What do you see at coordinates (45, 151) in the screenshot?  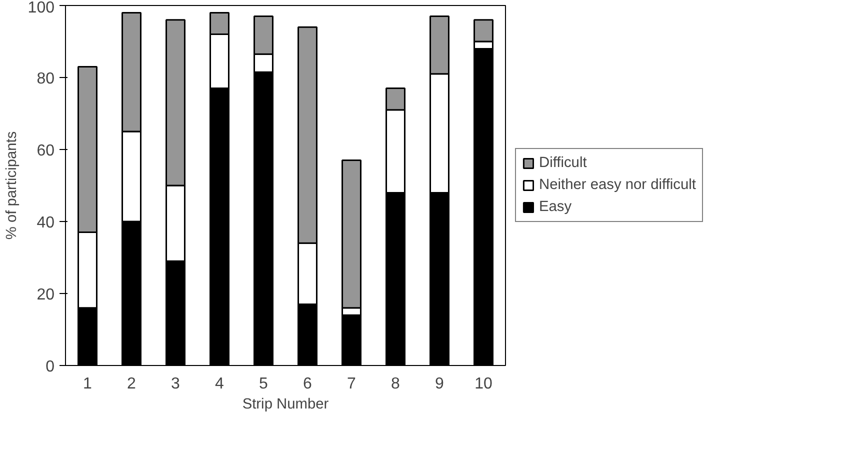 I see `y-tick-label: 60` at bounding box center [45, 151].